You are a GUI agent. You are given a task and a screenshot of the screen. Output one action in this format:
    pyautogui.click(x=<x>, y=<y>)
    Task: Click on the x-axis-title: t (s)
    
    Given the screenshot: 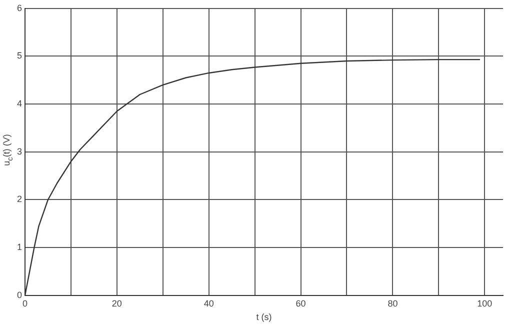 What is the action you would take?
    pyautogui.click(x=264, y=317)
    